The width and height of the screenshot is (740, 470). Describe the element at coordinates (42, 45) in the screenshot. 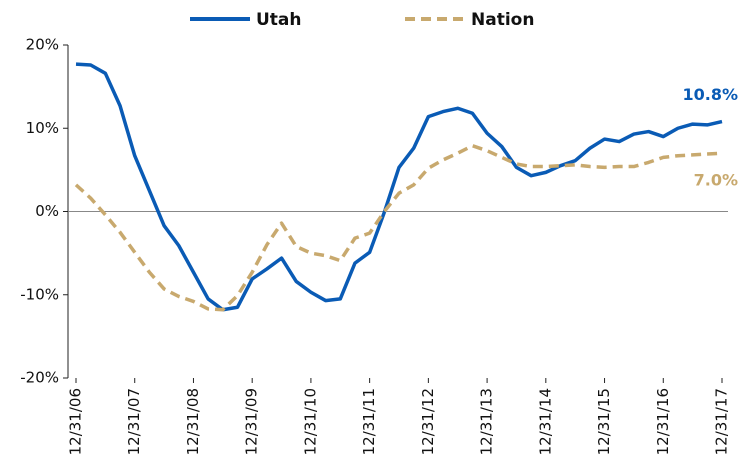

I see `y-tick-label: 20%` at that location.